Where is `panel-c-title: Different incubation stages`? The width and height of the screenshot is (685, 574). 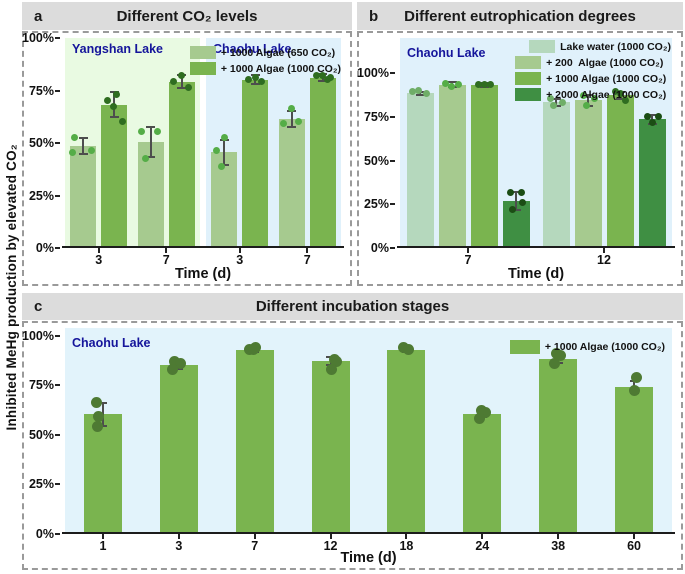 panel-c-title: Different incubation stages is located at coordinates (352, 306).